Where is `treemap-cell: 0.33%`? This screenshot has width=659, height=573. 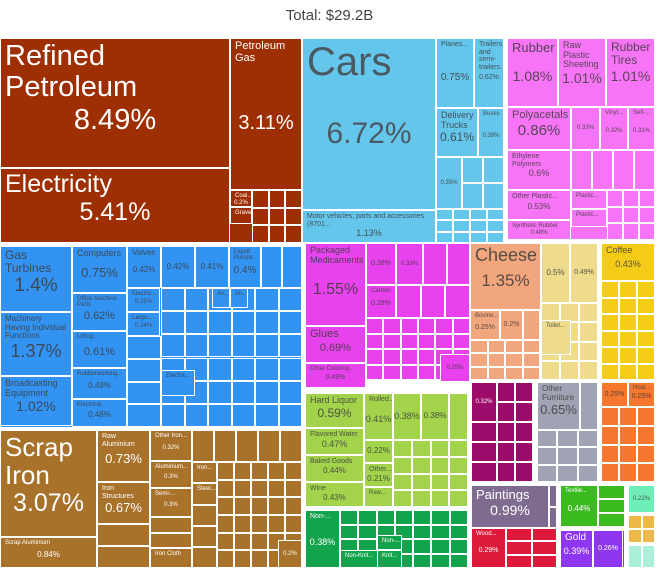 treemap-cell: 0.33% is located at coordinates (409, 264).